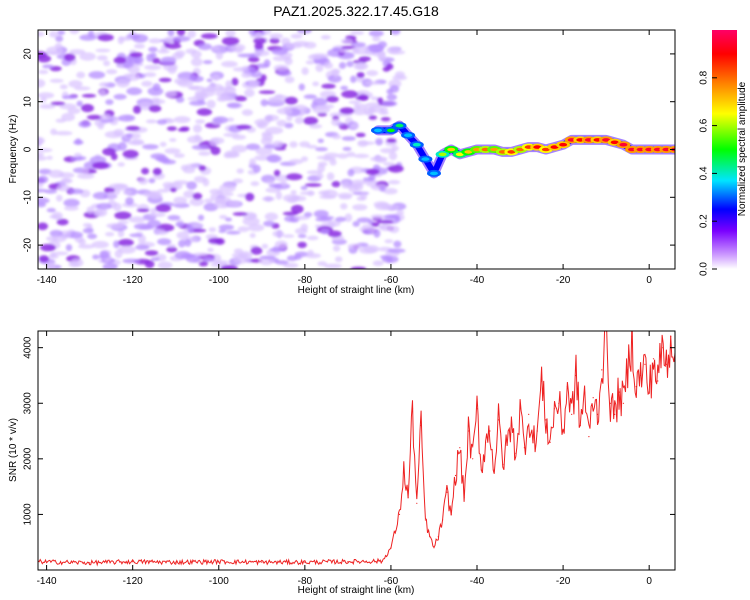 The image size is (750, 600). I want to click on y-tick-label: 0, so click(28, 149).